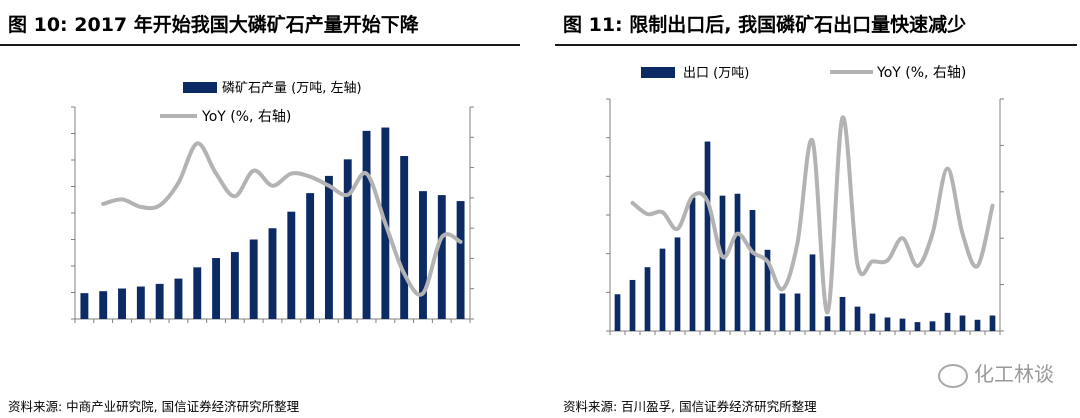 The height and width of the screenshot is (418, 1080). What do you see at coordinates (213, 25) in the screenshot?
I see `left-chart-title: 图 10: 2017 年开始我国大磷矿石产量开始下降` at bounding box center [213, 25].